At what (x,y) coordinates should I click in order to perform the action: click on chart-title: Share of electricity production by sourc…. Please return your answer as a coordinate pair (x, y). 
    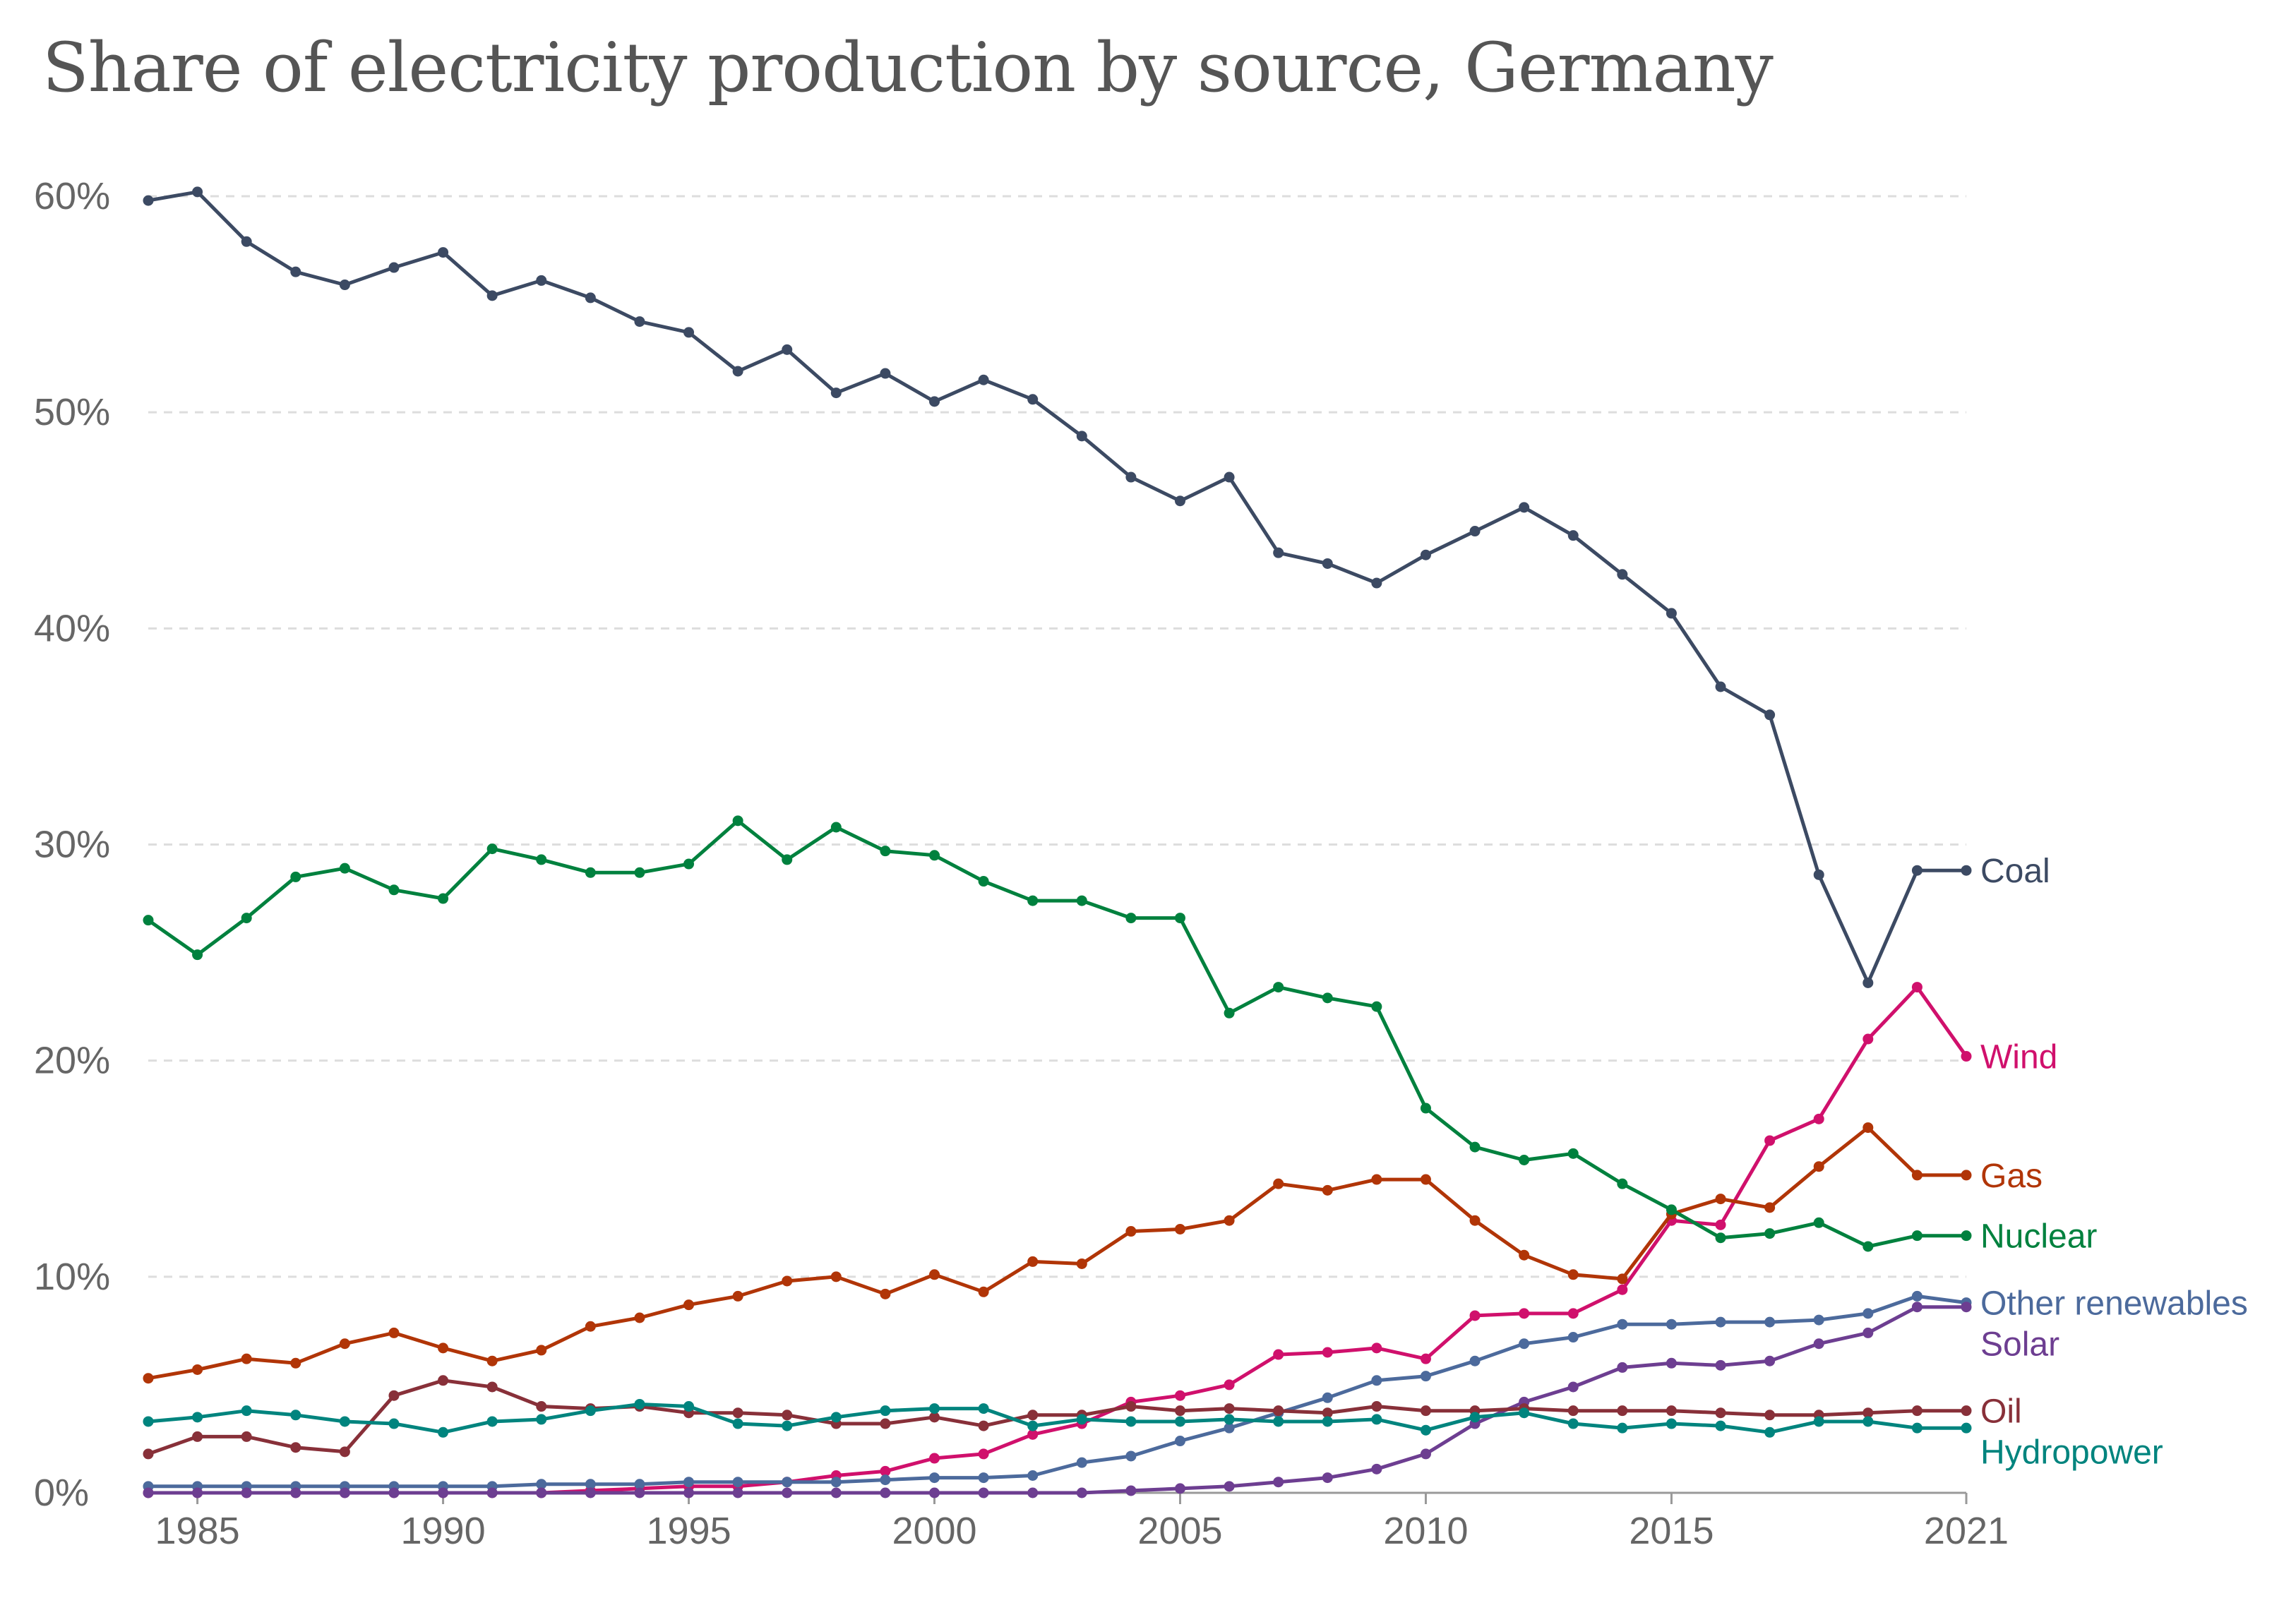
    Looking at the image, I should click on (908, 67).